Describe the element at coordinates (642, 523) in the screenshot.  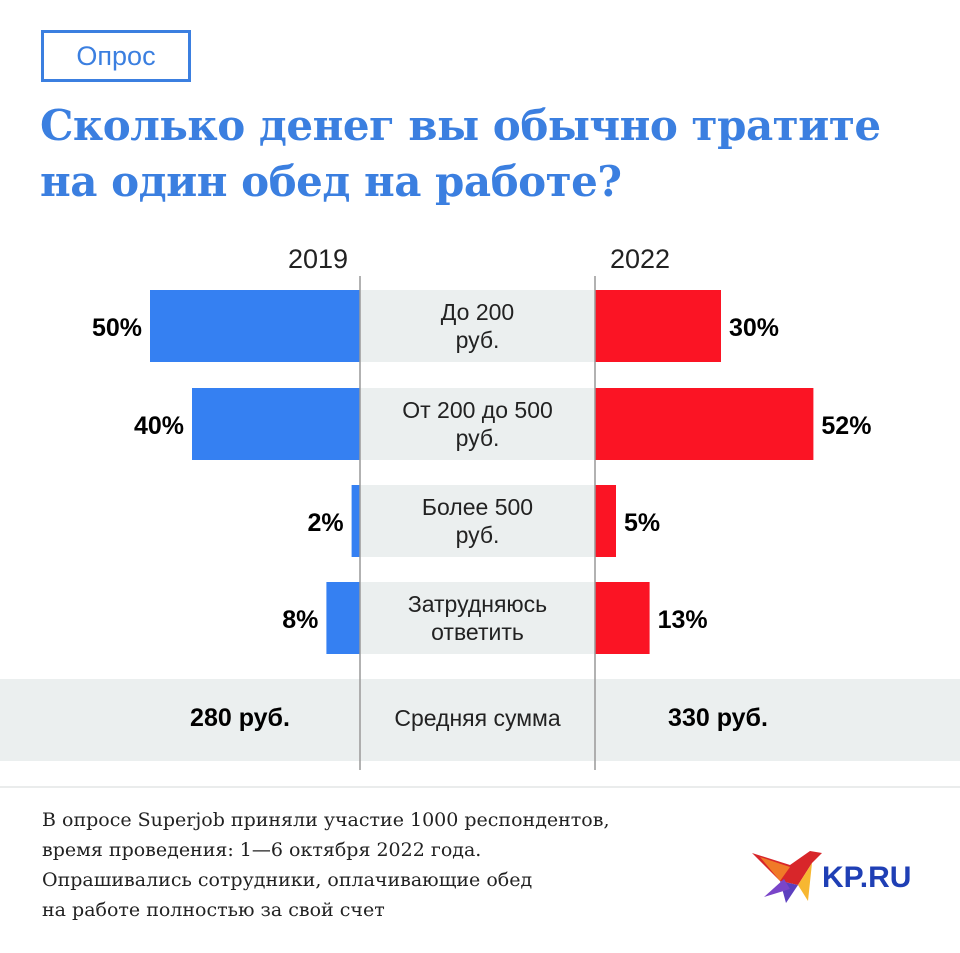
I see `data-label-2022: 5%` at that location.